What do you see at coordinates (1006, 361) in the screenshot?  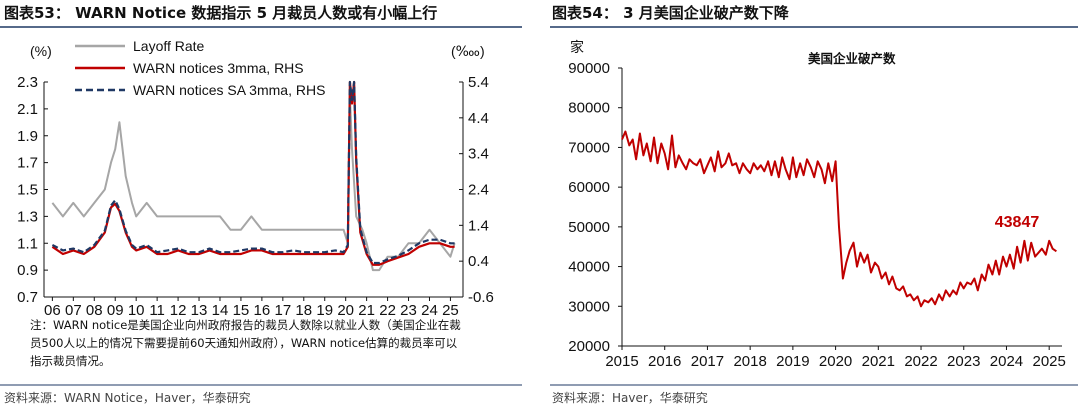 I see `right-chart-x-tick-label: 2024` at bounding box center [1006, 361].